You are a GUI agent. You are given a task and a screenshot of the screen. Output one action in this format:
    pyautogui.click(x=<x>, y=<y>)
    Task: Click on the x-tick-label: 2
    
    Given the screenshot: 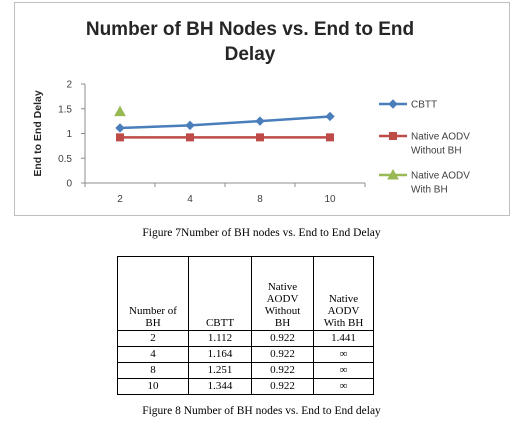 What is the action you would take?
    pyautogui.click(x=120, y=199)
    